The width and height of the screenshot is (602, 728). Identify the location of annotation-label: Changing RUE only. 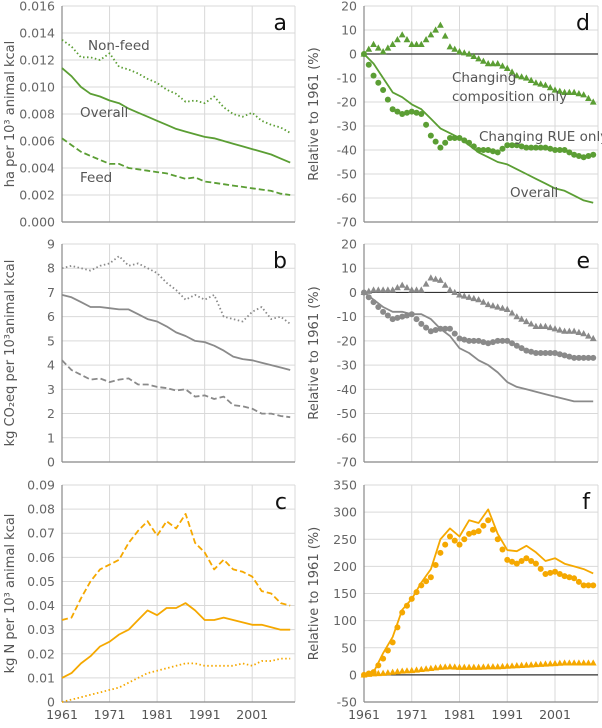
(540, 137).